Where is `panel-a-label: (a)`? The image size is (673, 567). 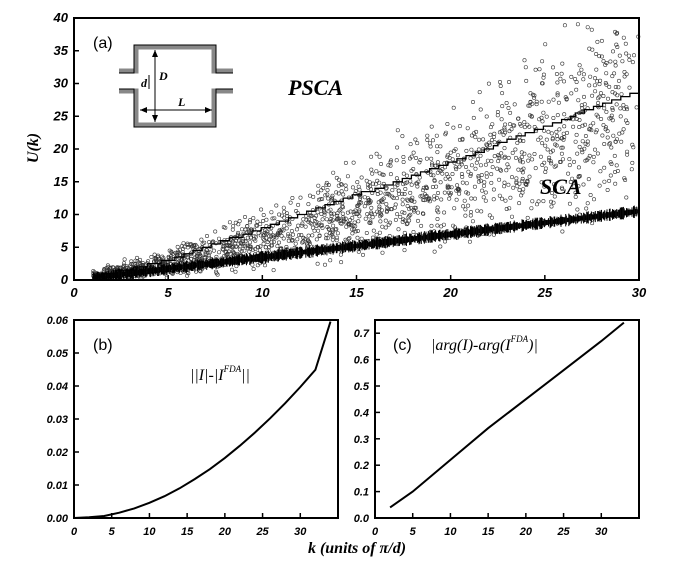
panel-a-label: (a) is located at coordinates (103, 43).